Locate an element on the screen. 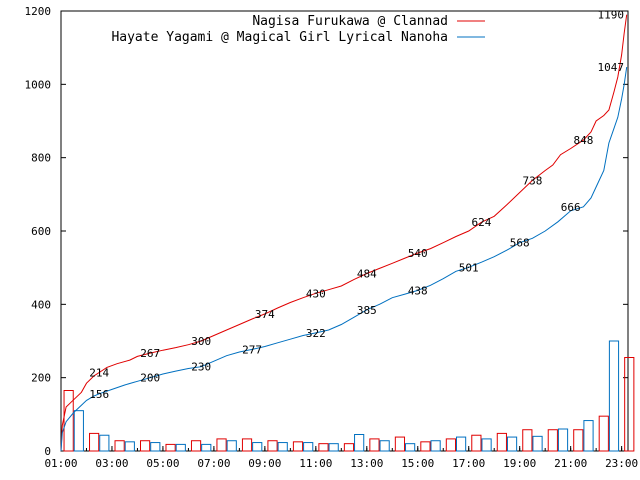 Image resolution: width=640 pixels, height=480 pixels. bar-s1-h15 is located at coordinates (461, 444).